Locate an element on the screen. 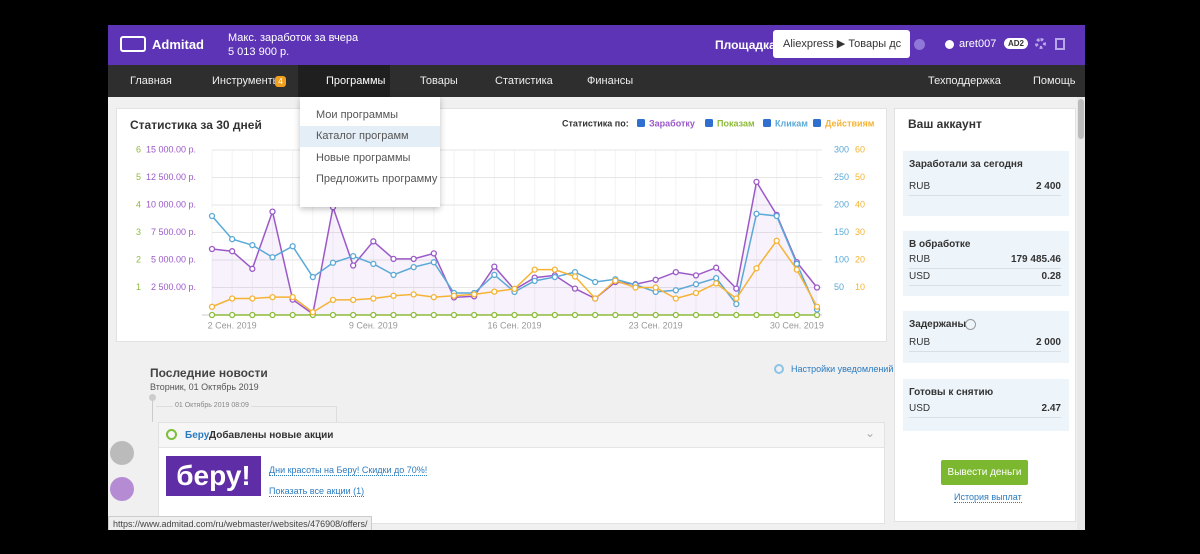 Image resolution: width=1200 pixels, height=554 pixels. amount: 2 000 is located at coordinates (1048, 342).